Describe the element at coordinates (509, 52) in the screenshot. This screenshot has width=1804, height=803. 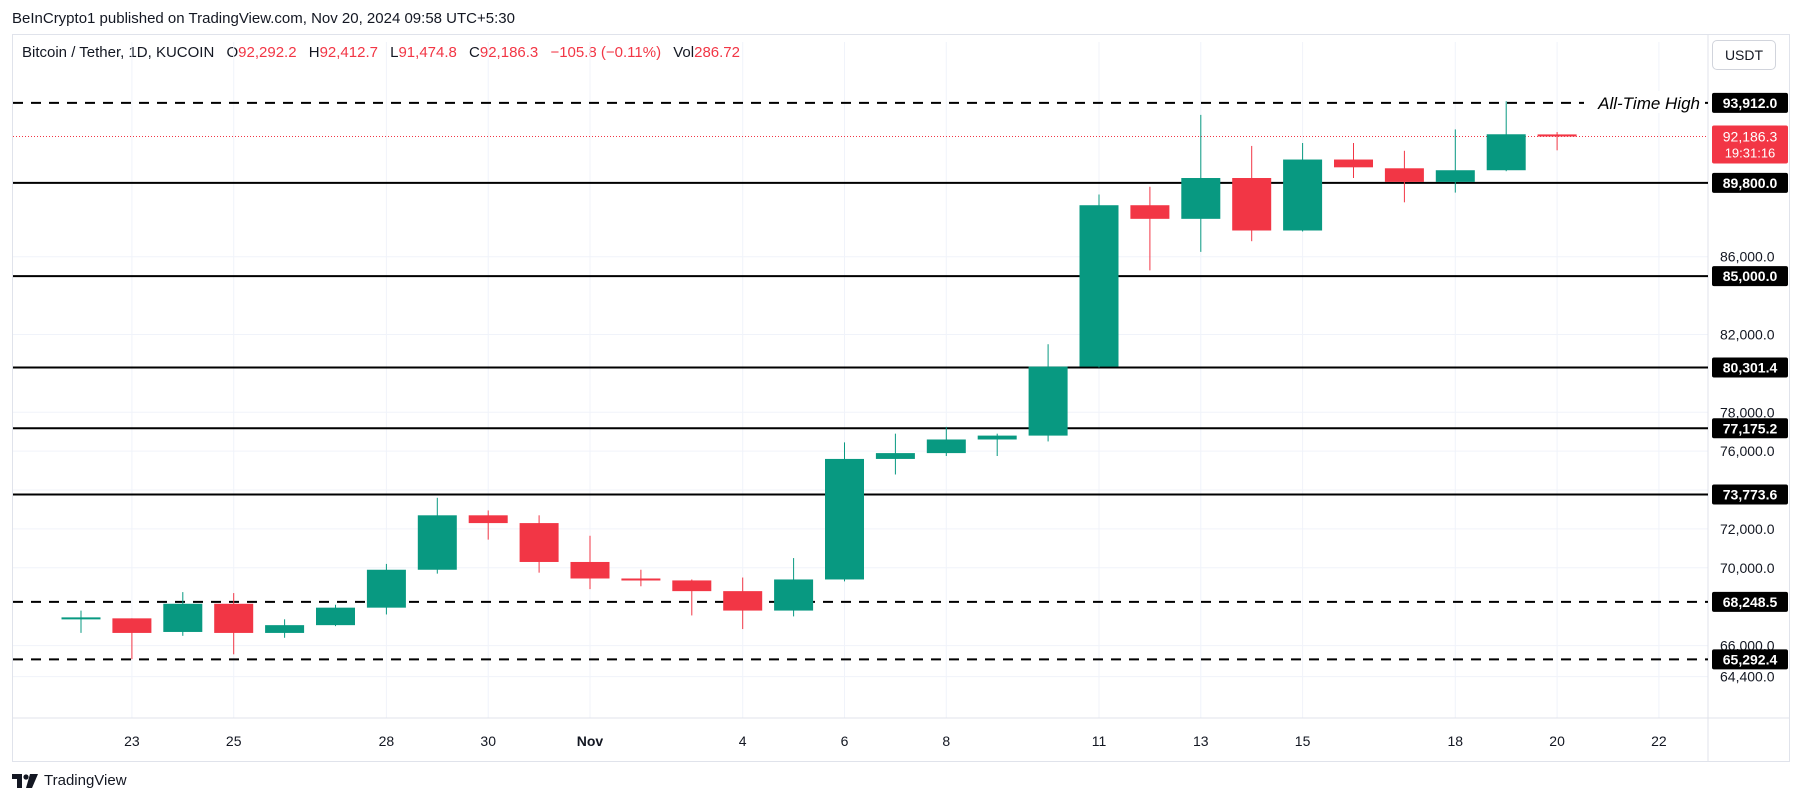
I see `close-value: 92,186.3` at that location.